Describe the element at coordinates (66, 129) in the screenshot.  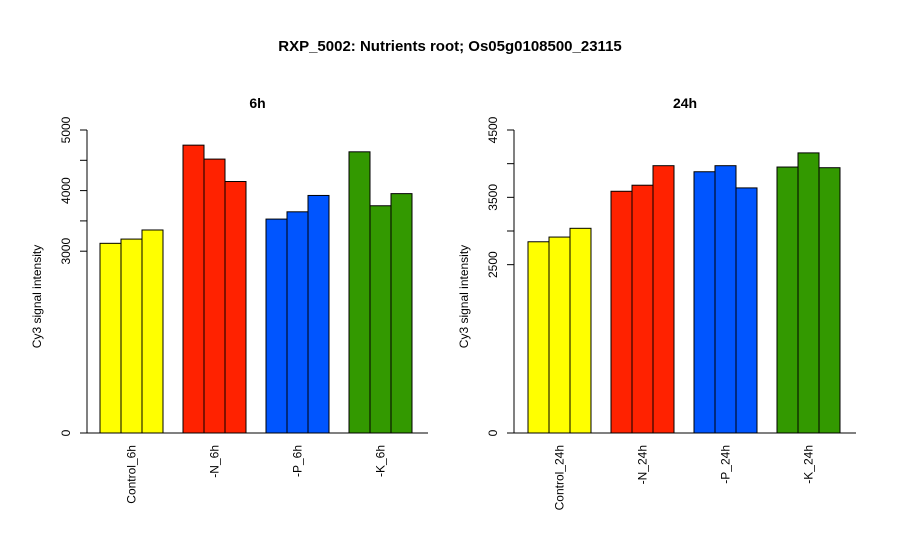
I see `y-tick-label-0-3: 5000` at that location.